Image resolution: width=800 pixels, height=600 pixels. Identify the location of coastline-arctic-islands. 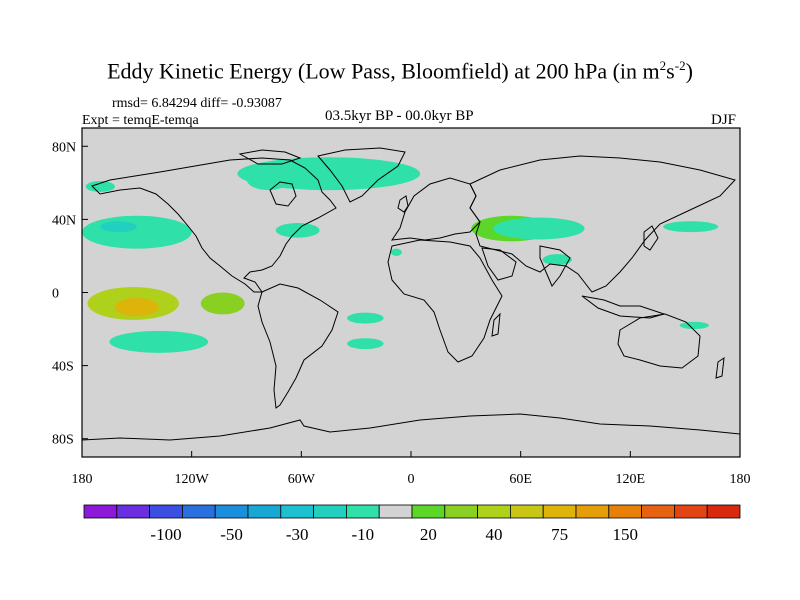
(270, 157).